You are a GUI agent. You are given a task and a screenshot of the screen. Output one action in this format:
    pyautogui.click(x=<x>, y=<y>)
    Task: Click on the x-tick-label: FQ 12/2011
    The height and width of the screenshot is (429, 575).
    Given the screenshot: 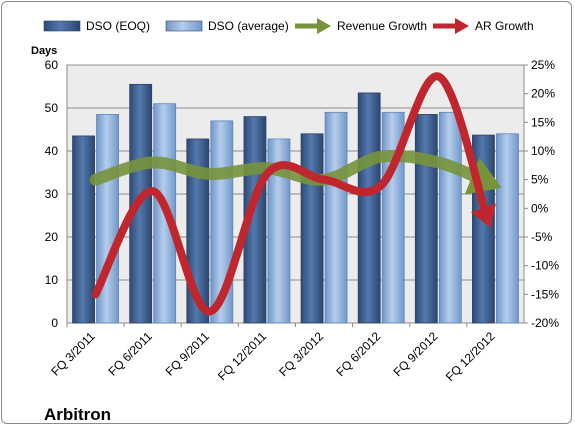 What is the action you would take?
    pyautogui.click(x=242, y=356)
    